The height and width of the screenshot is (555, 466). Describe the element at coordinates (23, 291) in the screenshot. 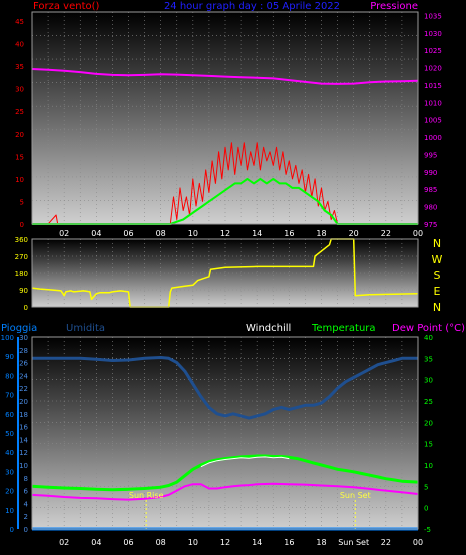

I see `direction-tick-label: 90` at that location.